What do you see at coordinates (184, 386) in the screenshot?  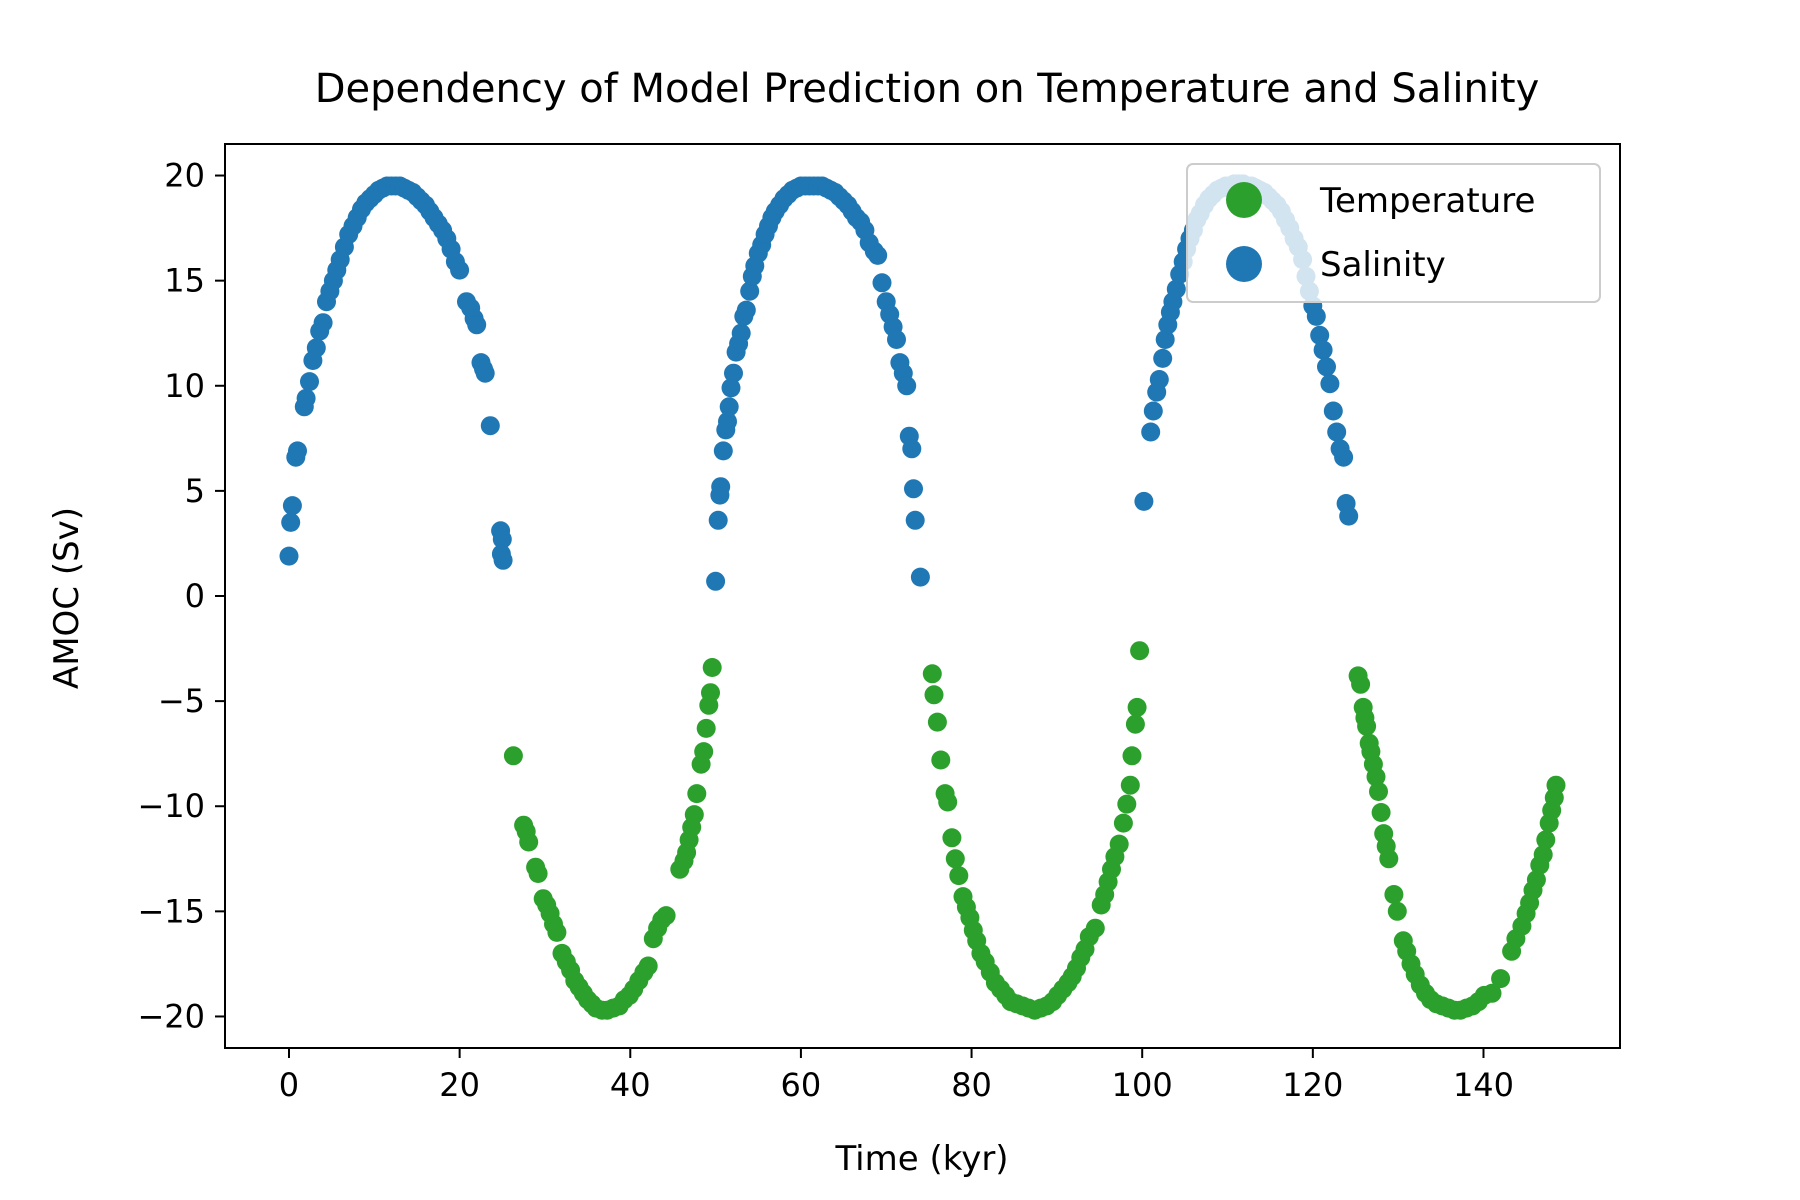 I see `y-tick-label: 10` at bounding box center [184, 386].